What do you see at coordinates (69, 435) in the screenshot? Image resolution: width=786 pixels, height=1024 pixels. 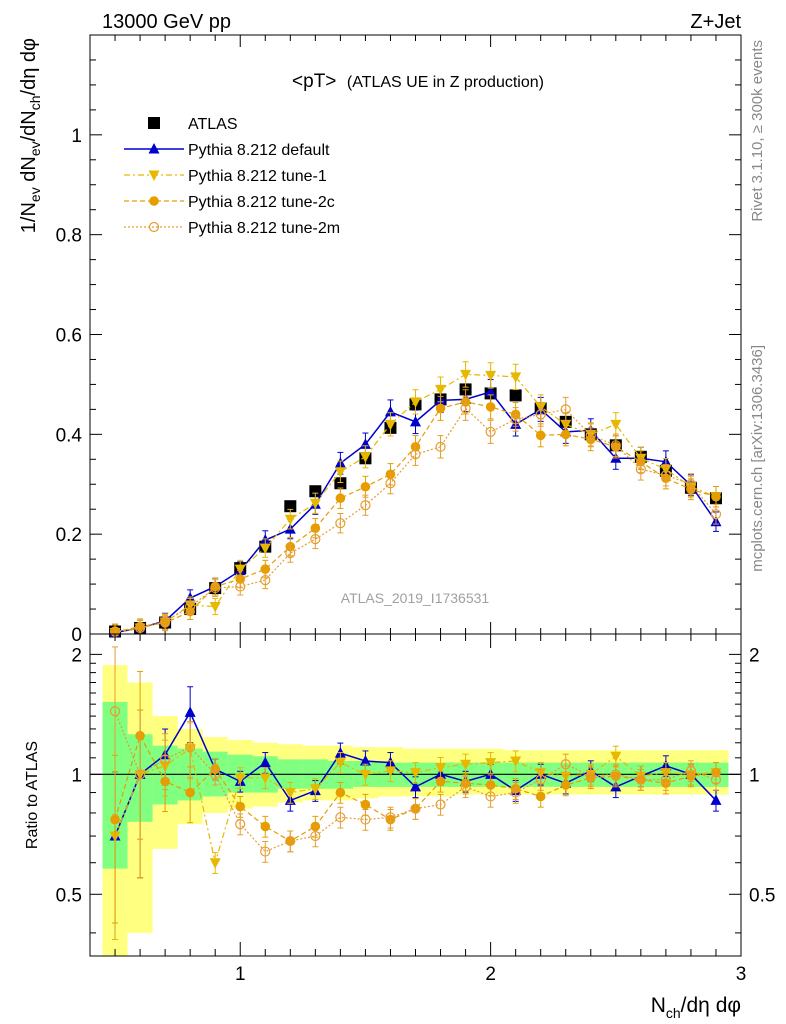 I see `main-ytick-label: 0.4` at bounding box center [69, 435].